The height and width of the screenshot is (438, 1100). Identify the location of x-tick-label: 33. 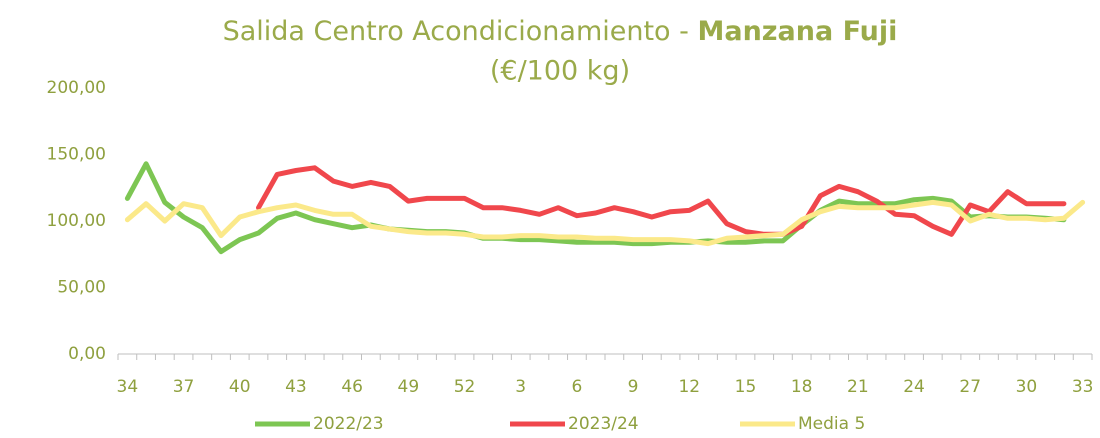
(1083, 387).